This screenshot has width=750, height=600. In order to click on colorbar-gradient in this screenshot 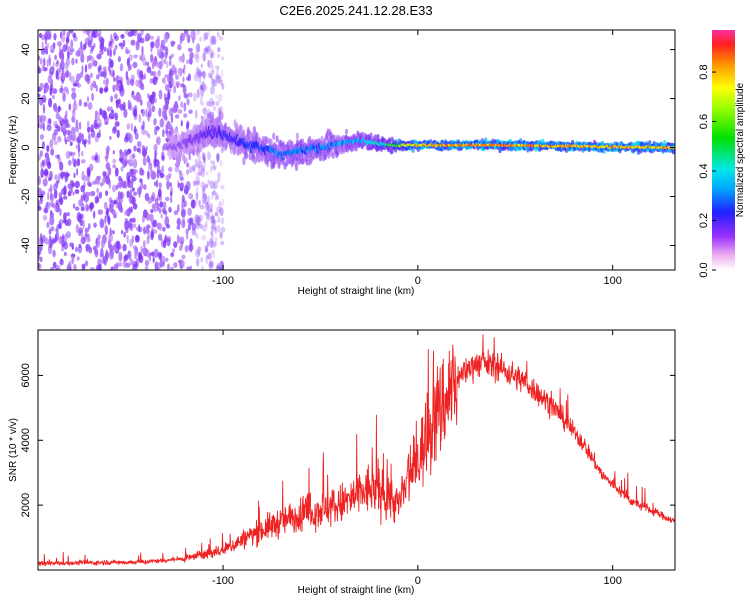, I will do `click(723, 150)`.